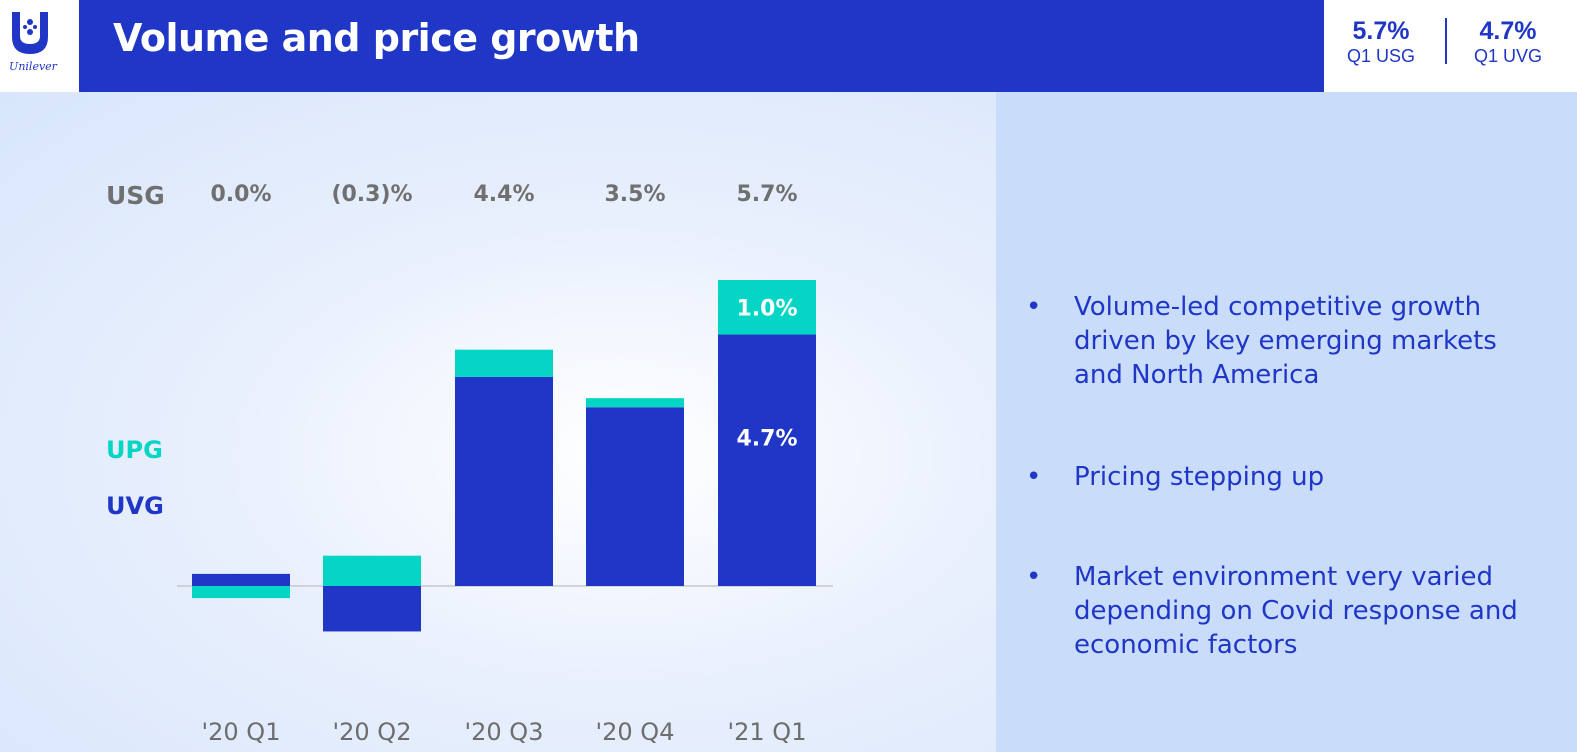 Image resolution: width=1577 pixels, height=752 pixels. What do you see at coordinates (1508, 56) in the screenshot?
I see `kpi-uvg-label: Q1 UVG` at bounding box center [1508, 56].